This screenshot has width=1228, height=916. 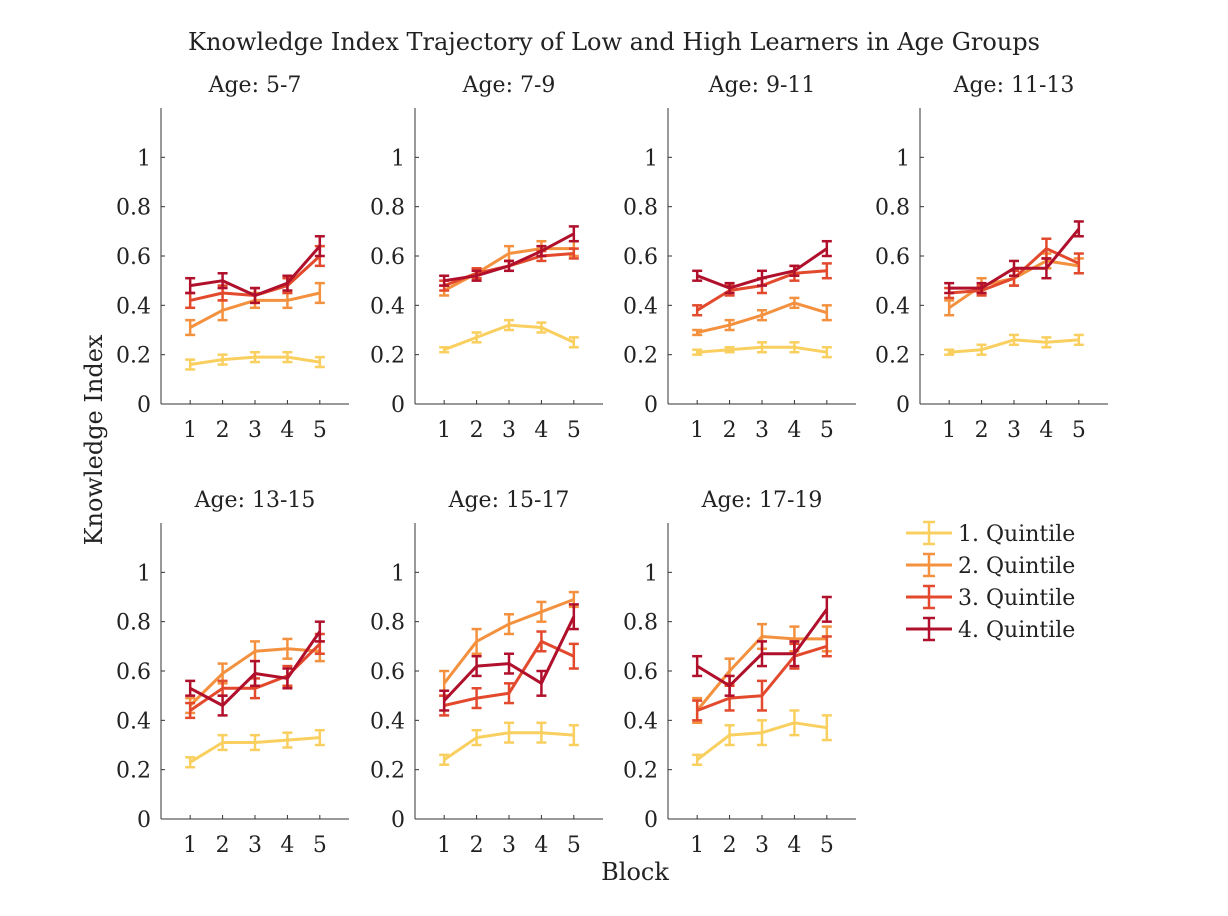 What do you see at coordinates (990, 597) in the screenshot?
I see `legend-item-3-quintile: 3. Quintile` at bounding box center [990, 597].